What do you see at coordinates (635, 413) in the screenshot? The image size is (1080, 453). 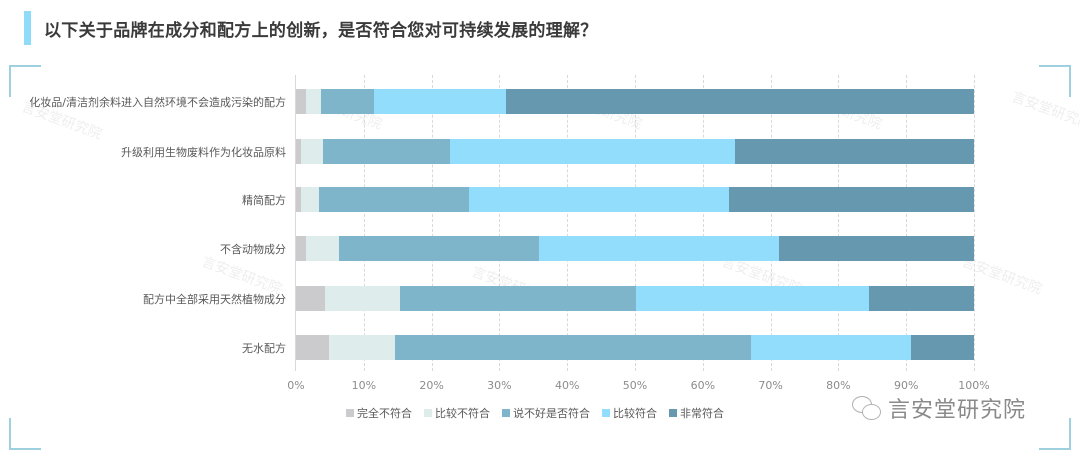 I see `legend-label: 比较符合` at bounding box center [635, 413].